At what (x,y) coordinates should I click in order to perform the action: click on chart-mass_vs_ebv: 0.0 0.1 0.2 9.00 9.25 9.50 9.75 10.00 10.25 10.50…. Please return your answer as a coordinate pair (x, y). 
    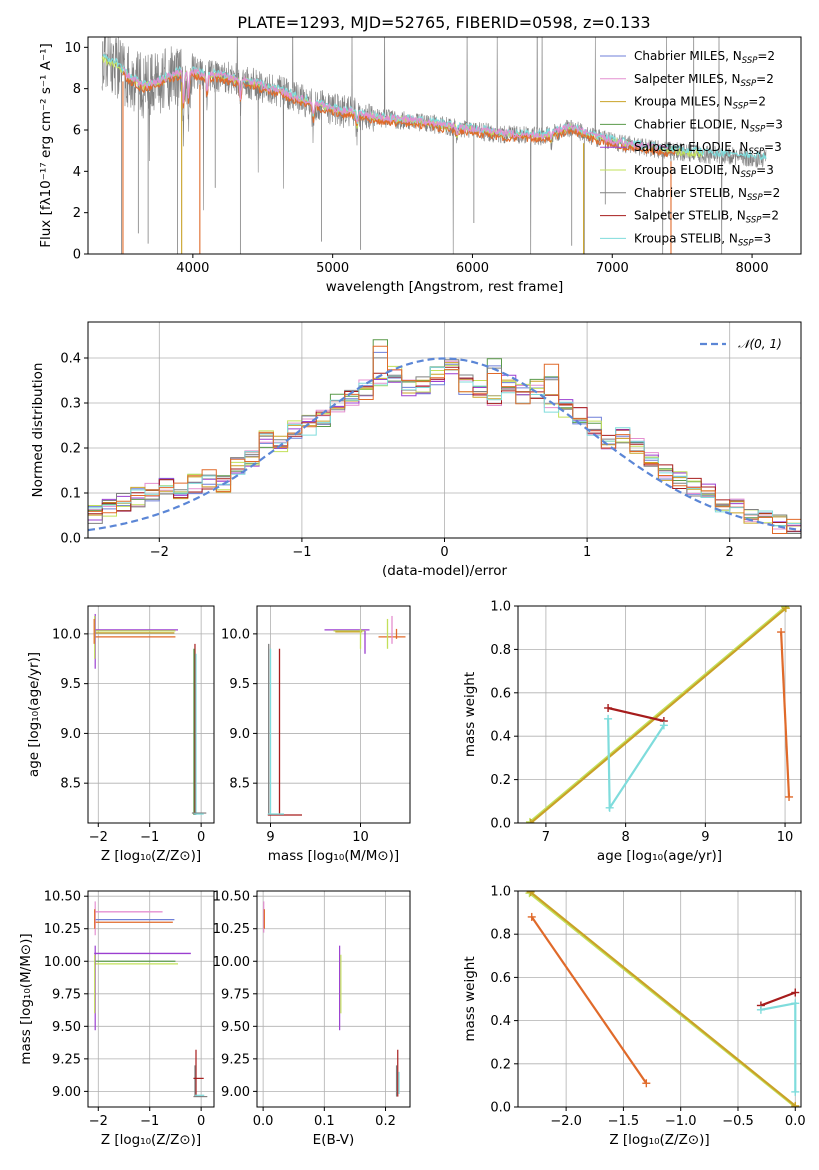
    Looking at the image, I should click on (312, 1019).